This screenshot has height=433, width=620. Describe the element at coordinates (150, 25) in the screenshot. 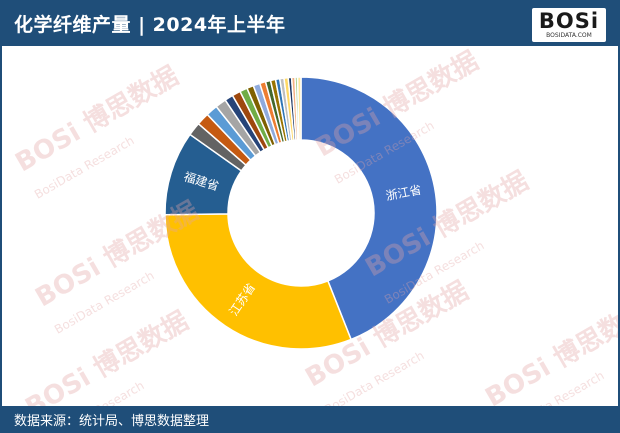

I see `chart-title: 化学纤维产量 | 2024年上半年` at that location.